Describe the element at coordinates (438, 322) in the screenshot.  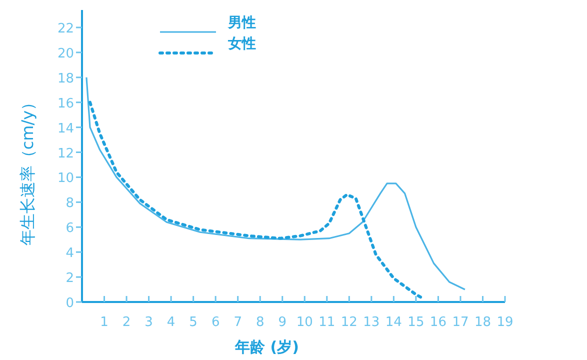
I see `x-tick-label: 16` at that location.